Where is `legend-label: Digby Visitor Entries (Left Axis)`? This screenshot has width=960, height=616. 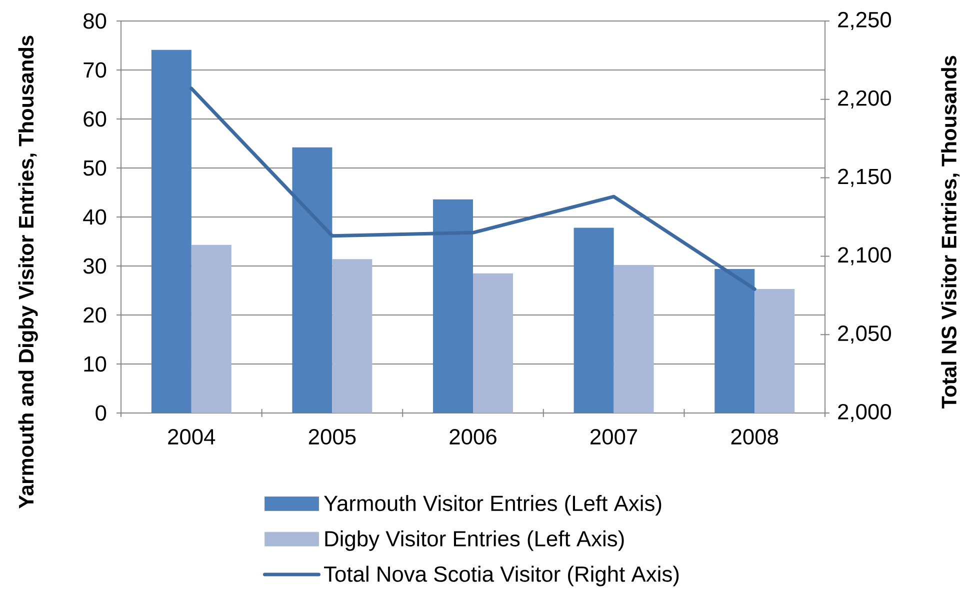 legend-label: Digby Visitor Entries (Left Axis) is located at coordinates (474, 540).